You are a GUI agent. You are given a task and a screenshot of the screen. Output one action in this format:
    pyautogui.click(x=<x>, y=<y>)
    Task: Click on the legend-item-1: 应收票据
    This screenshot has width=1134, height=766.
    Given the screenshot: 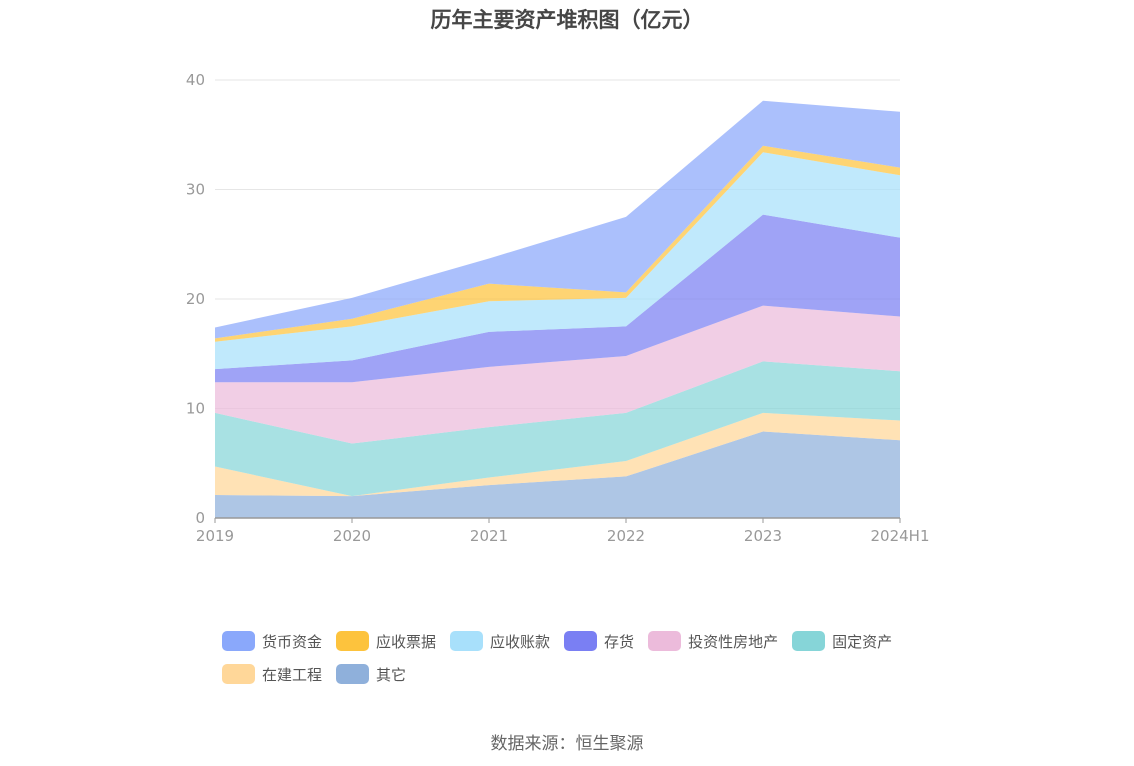 What is the action you would take?
    pyautogui.click(x=386, y=641)
    